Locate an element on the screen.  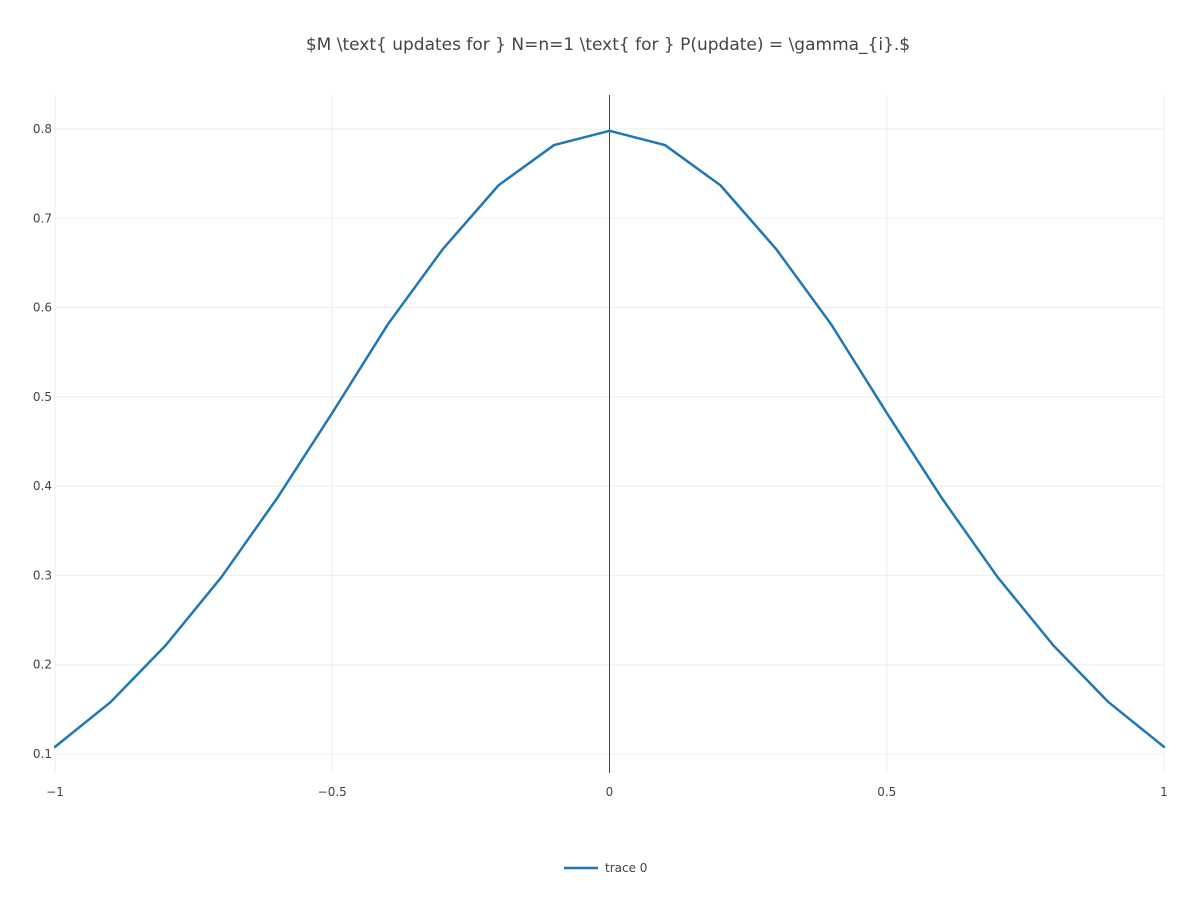
x-tick-label: 1 is located at coordinates (1164, 792).